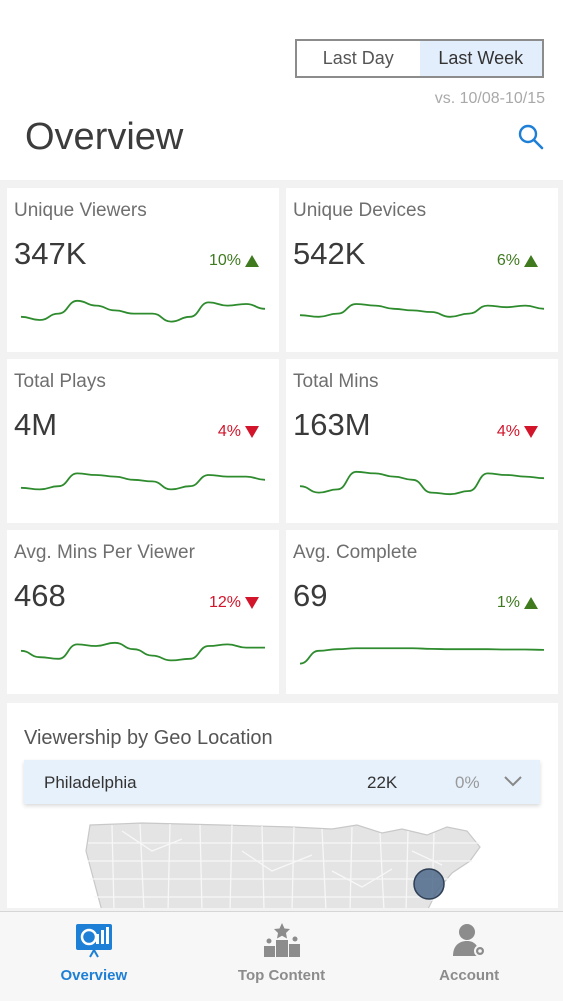 The height and width of the screenshot is (1001, 563). I want to click on metric-card-total-plays: Total Plays 4M 4%, so click(143, 441).